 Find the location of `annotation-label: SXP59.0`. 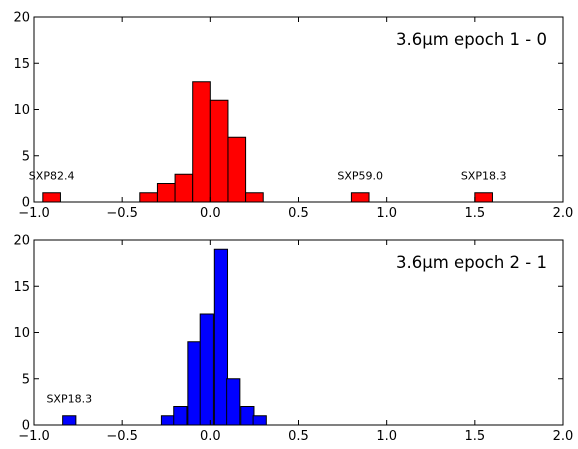

annotation-label: SXP59.0 is located at coordinates (360, 176).